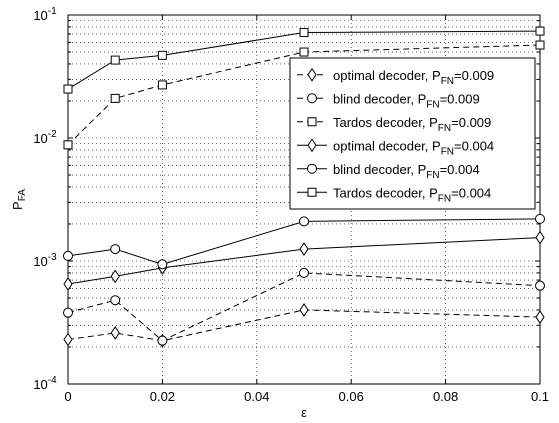  I want to click on y-tick-label: 10⁻³, so click(45, 260).